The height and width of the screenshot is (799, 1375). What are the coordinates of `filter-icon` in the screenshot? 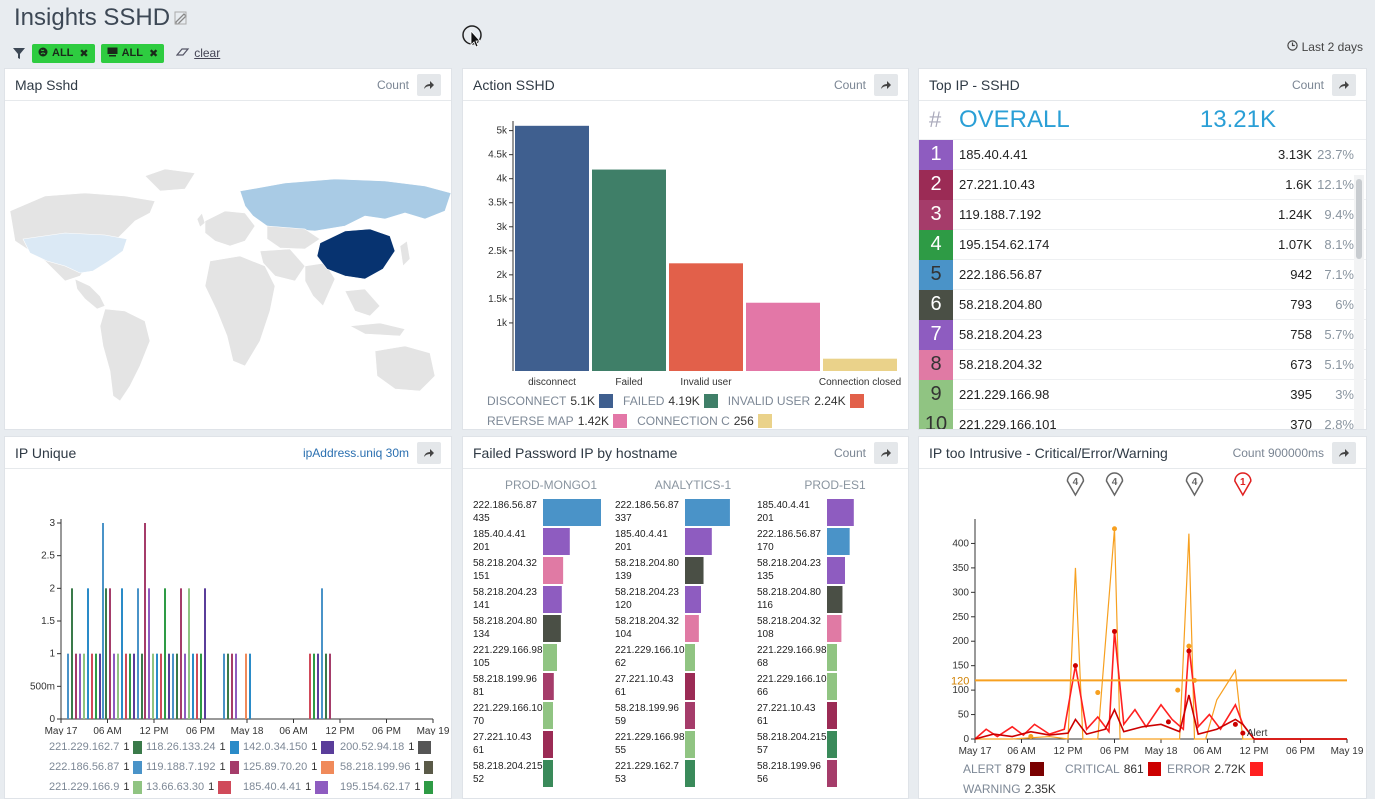 It's located at (19, 53).